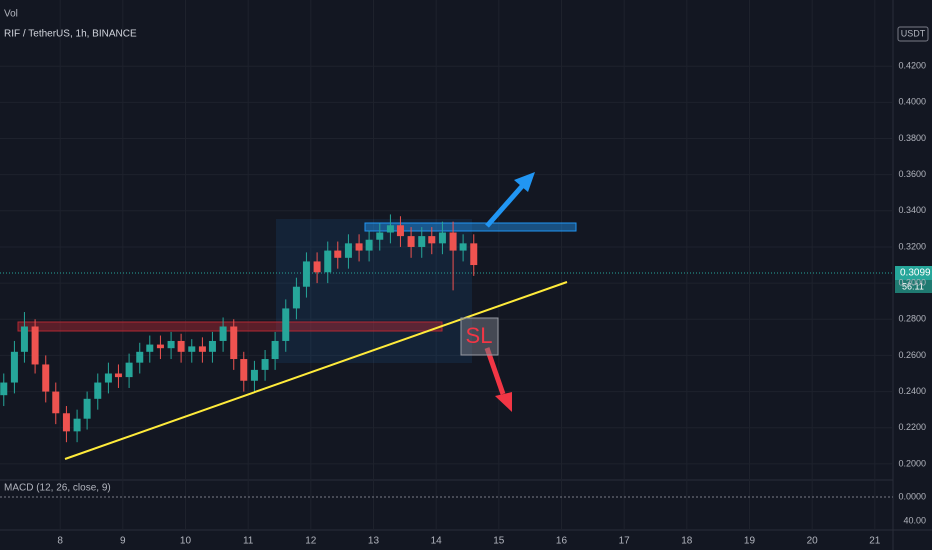 Image resolution: width=932 pixels, height=550 pixels. What do you see at coordinates (248, 541) in the screenshot?
I see `x-tick-label: 11` at bounding box center [248, 541].